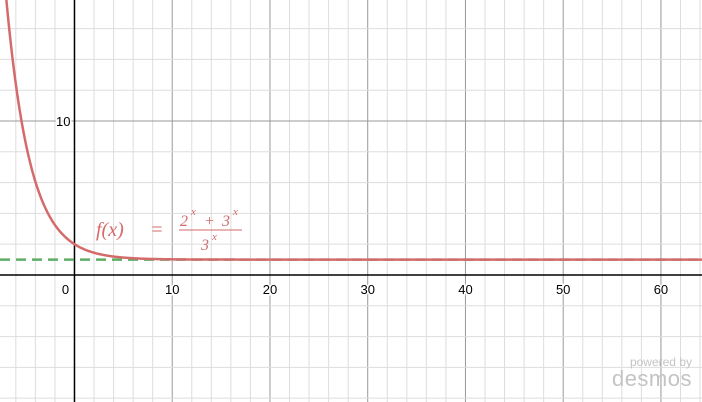  Describe the element at coordinates (157, 230) in the screenshot. I see `label-equals: =` at that location.